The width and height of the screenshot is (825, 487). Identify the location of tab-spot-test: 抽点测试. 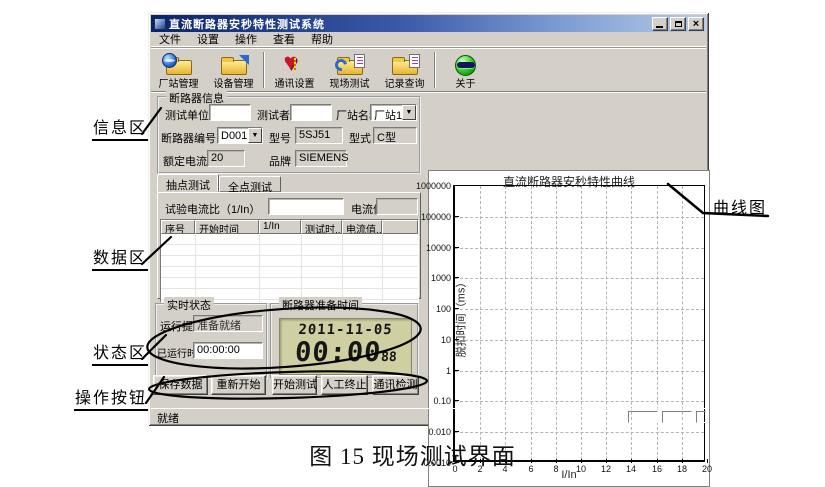
(188, 183).